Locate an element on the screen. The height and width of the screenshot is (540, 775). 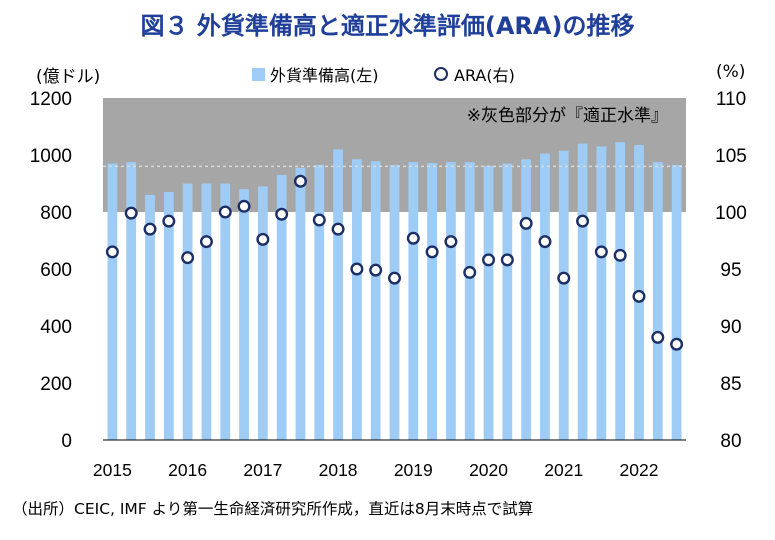
legend-dot-swatch is located at coordinates (441, 74).